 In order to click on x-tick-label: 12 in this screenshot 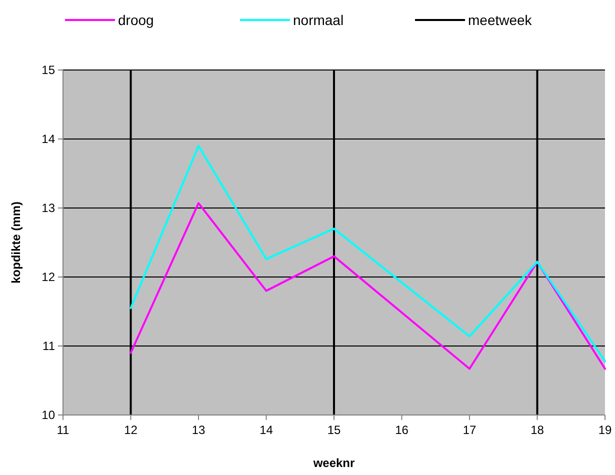, I will do `click(131, 430)`.